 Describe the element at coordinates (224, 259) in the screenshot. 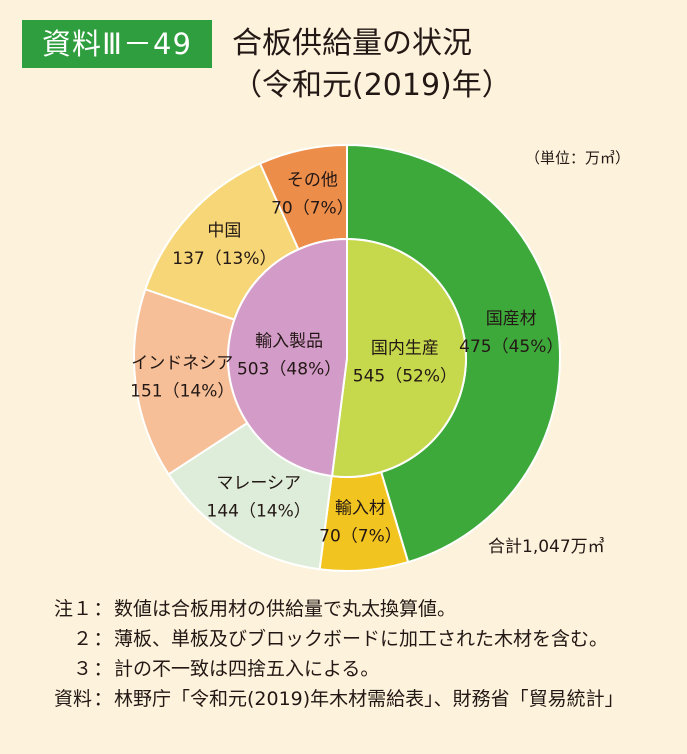

I see `outer-label-value-4: 137（13%）` at that location.